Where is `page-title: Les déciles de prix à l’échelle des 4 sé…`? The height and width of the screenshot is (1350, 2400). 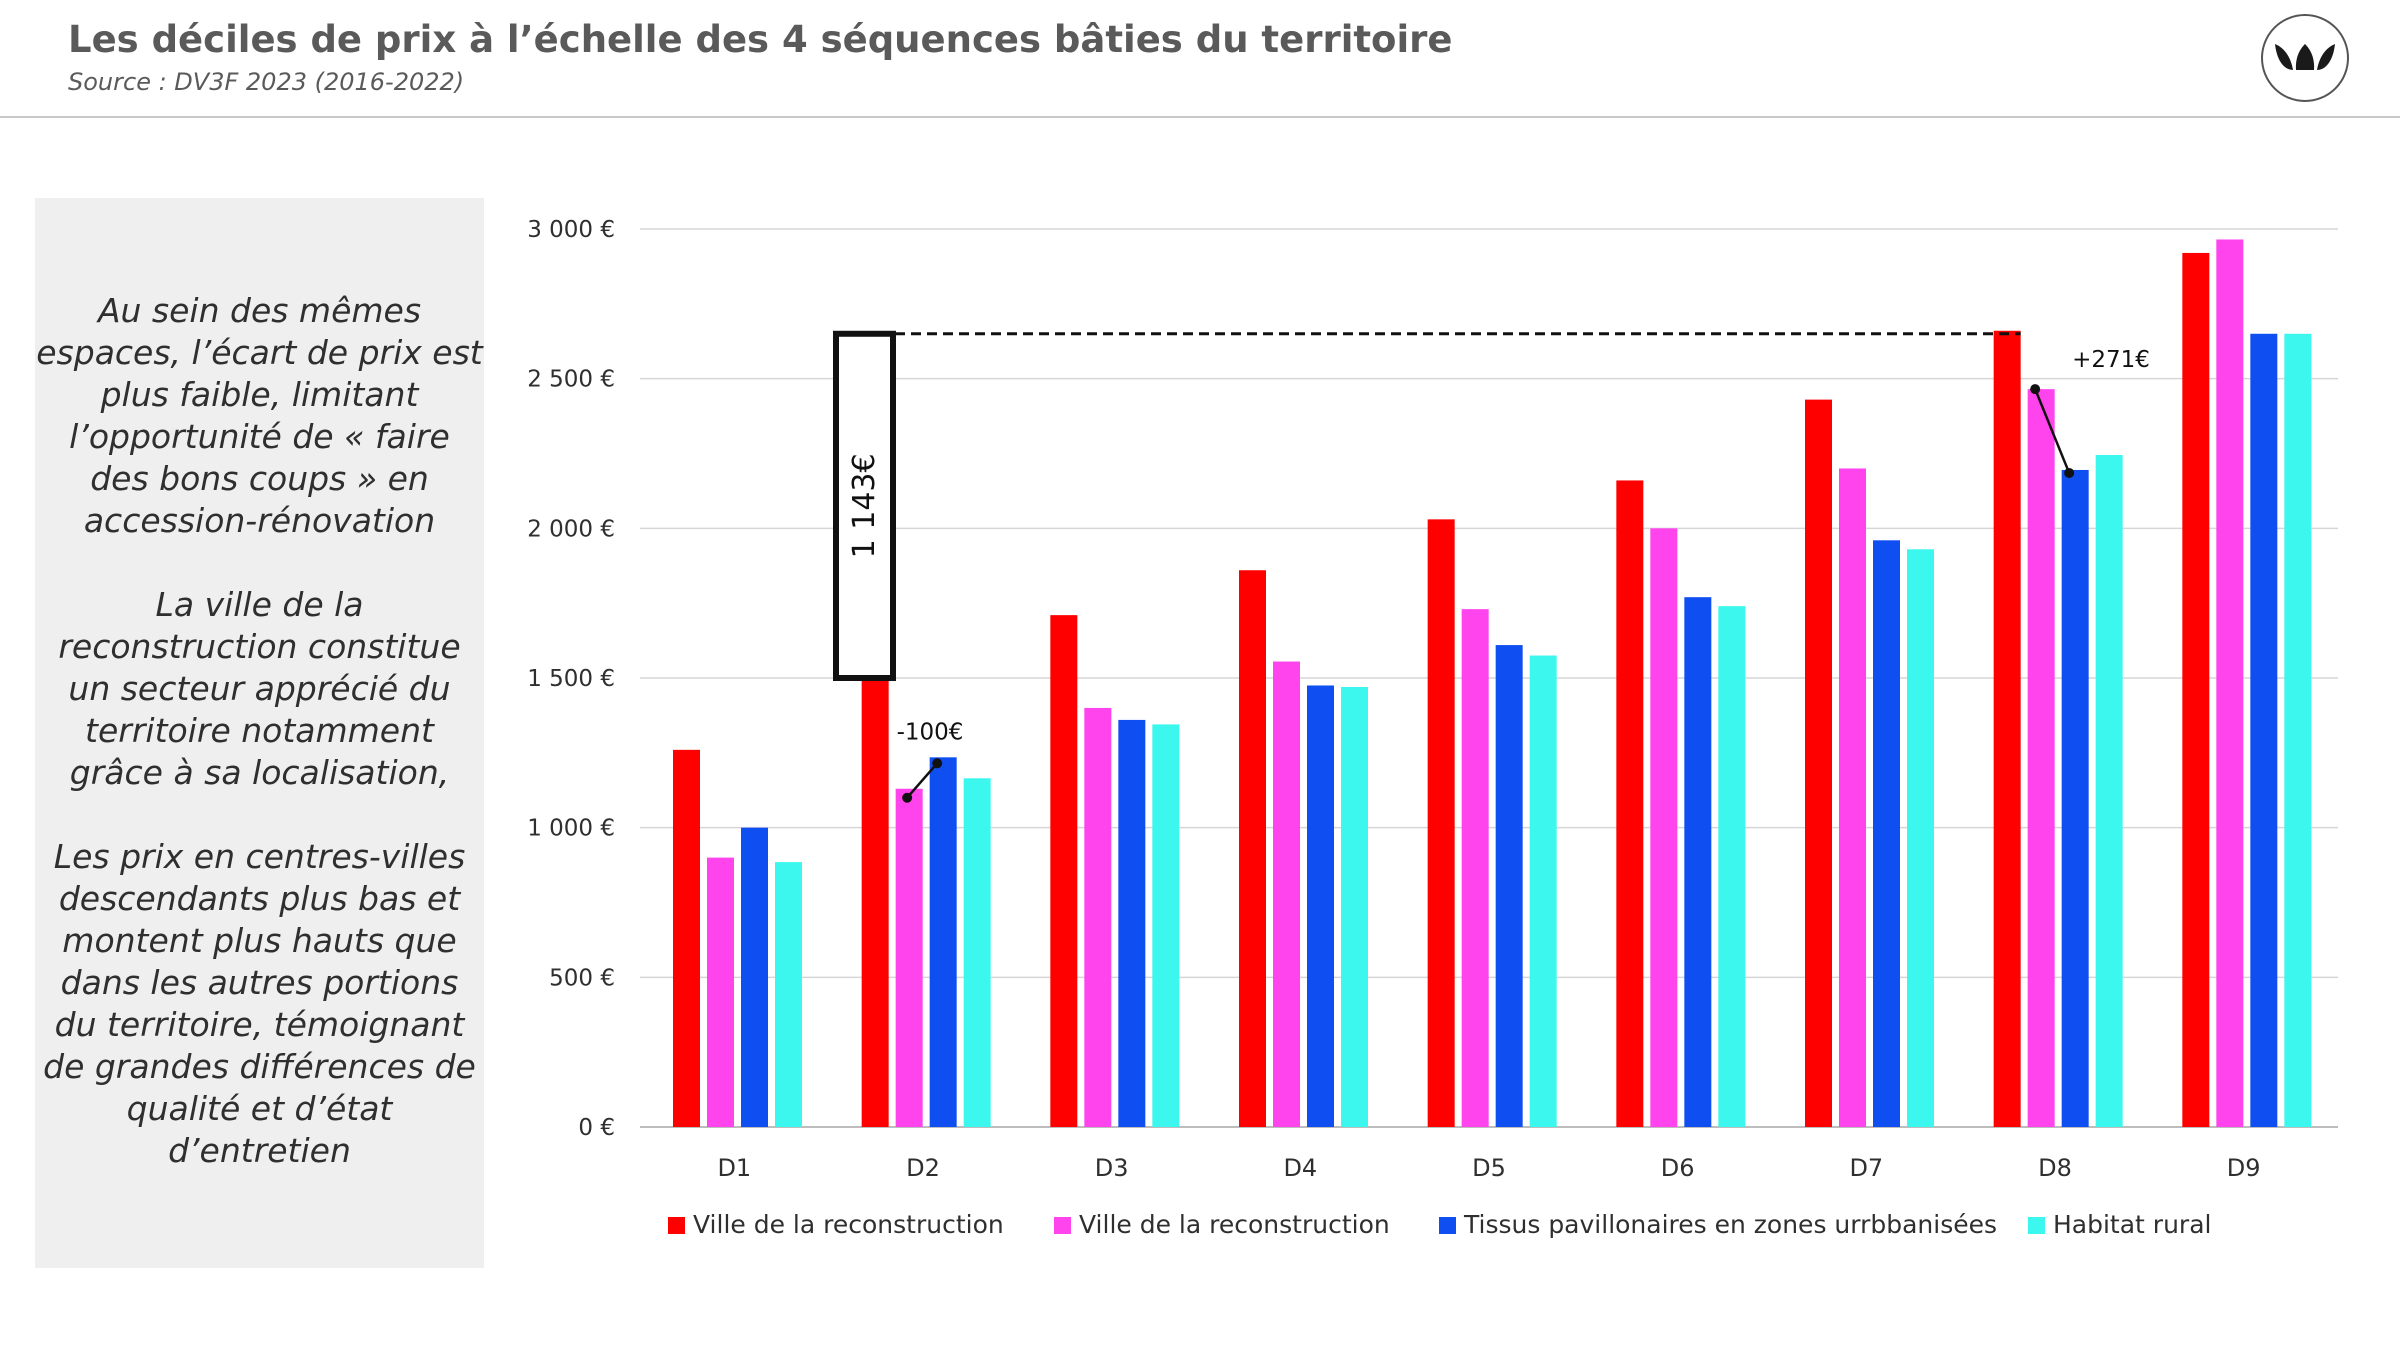
page-title: Les déciles de prix à l’échelle des 4 sé… is located at coordinates (760, 39).